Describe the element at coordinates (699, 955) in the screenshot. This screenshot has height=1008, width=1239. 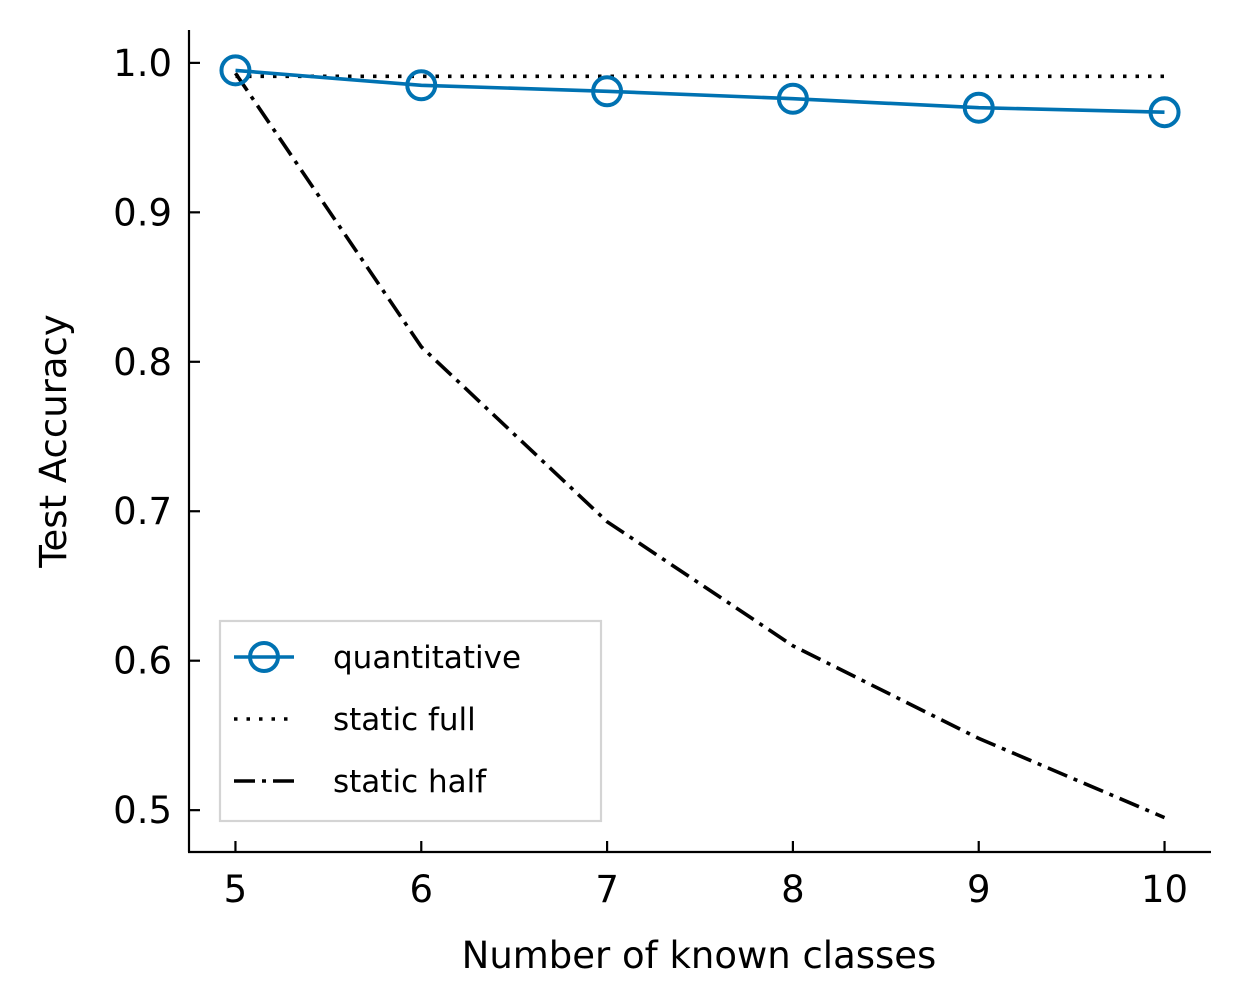
I see `x-axis-label: Number of known classes` at that location.